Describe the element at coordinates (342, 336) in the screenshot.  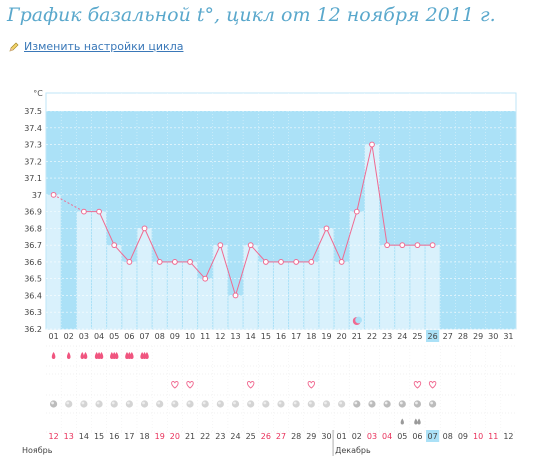
I see `cycle-day-label: 20` at that location.